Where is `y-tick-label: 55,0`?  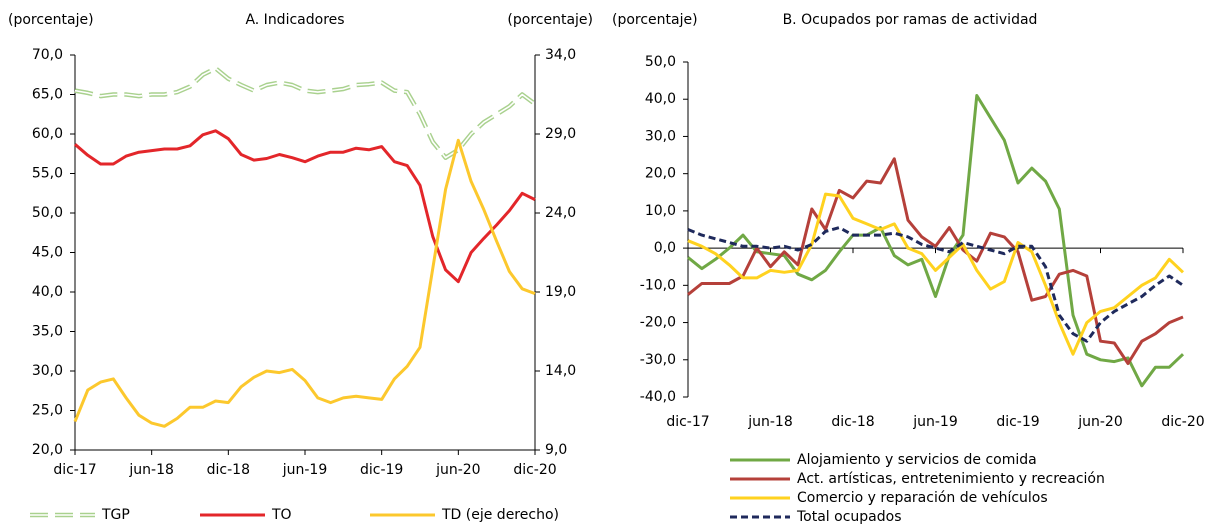 y-tick-label: 55,0 is located at coordinates (47, 174).